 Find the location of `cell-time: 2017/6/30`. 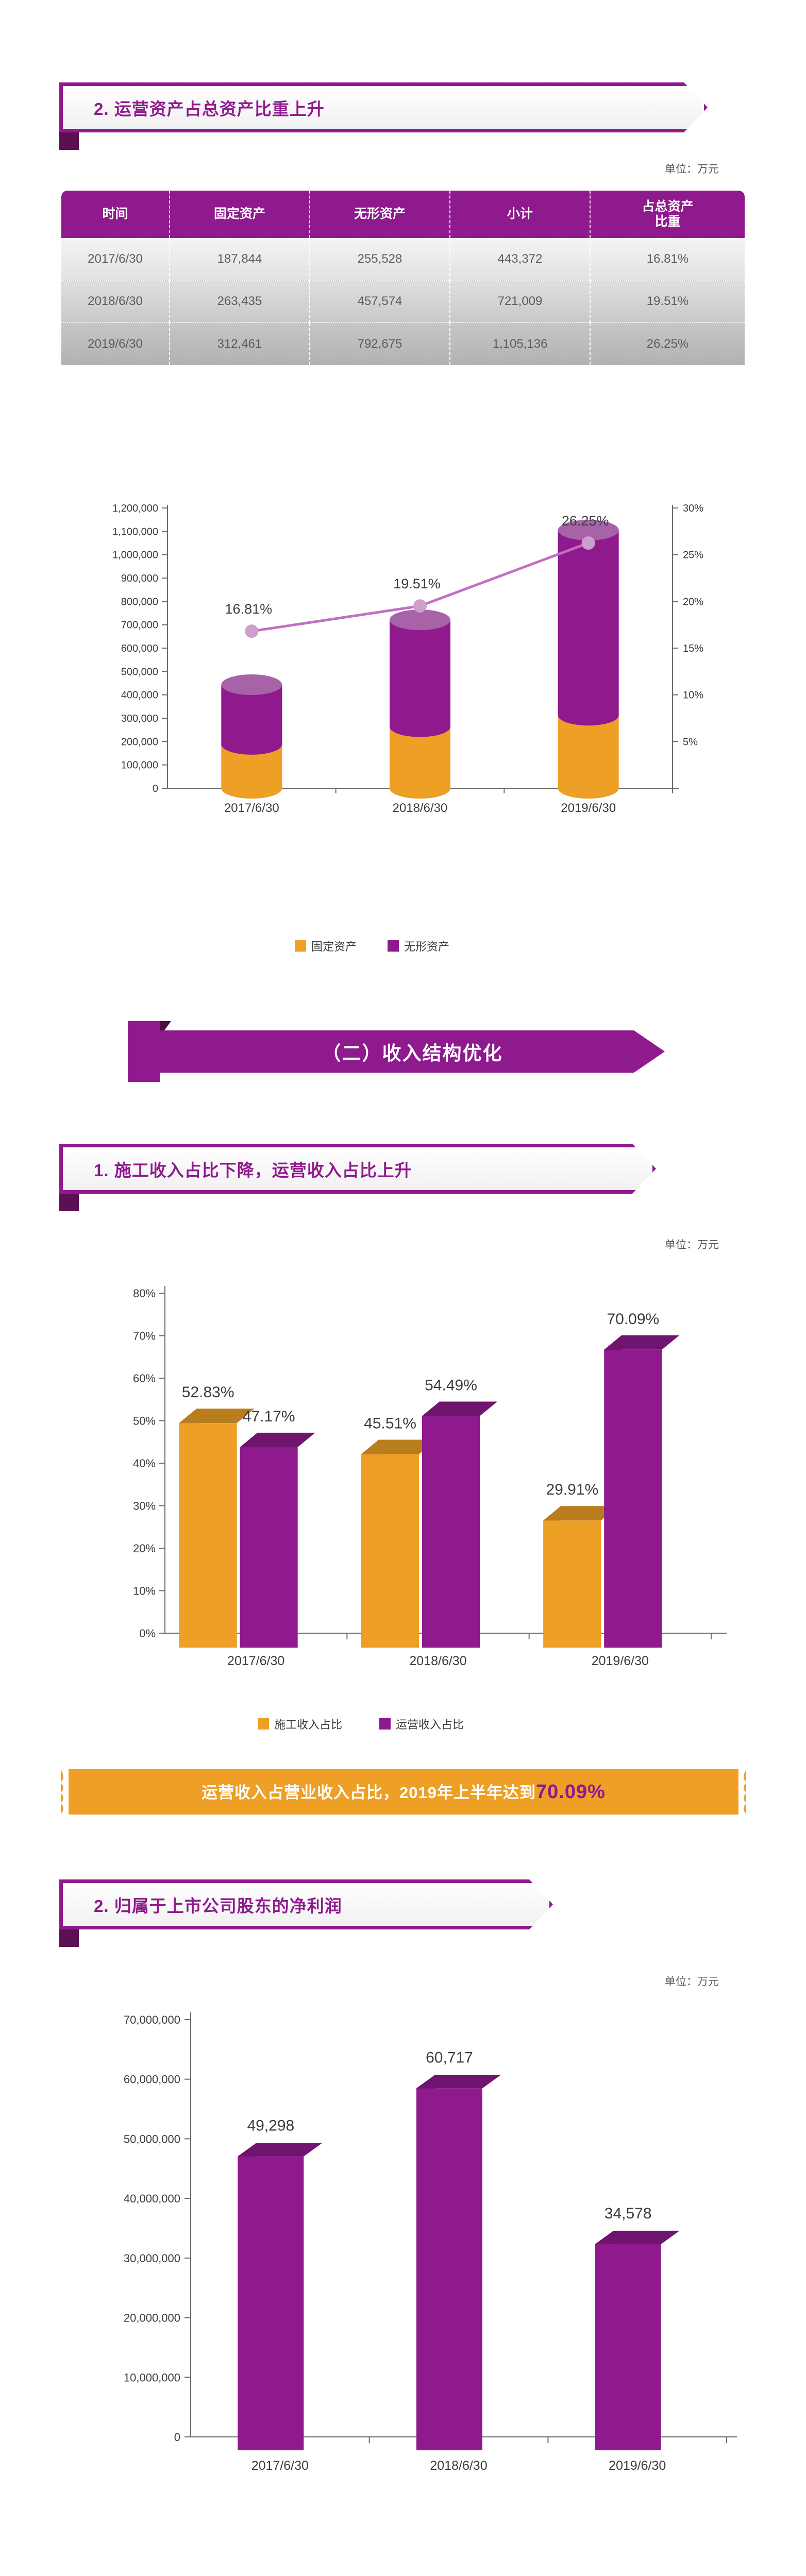

cell-time: 2017/6/30 is located at coordinates (116, 259).